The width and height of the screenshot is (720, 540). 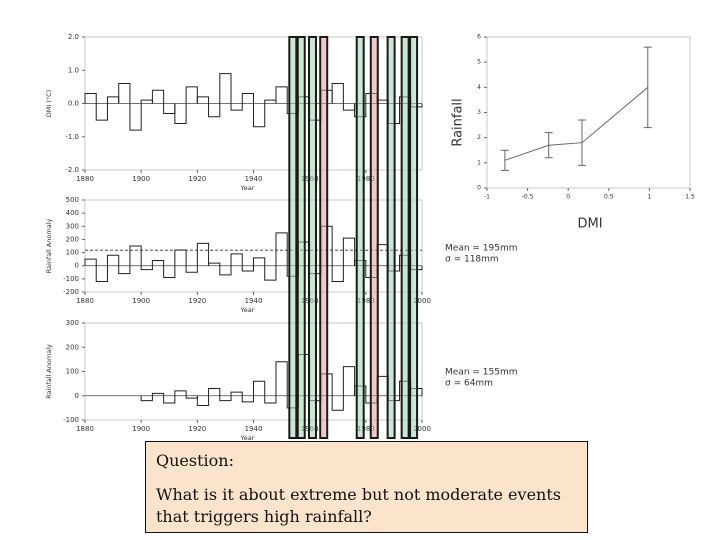 I want to click on y-tick-label: 300, so click(x=72, y=226).